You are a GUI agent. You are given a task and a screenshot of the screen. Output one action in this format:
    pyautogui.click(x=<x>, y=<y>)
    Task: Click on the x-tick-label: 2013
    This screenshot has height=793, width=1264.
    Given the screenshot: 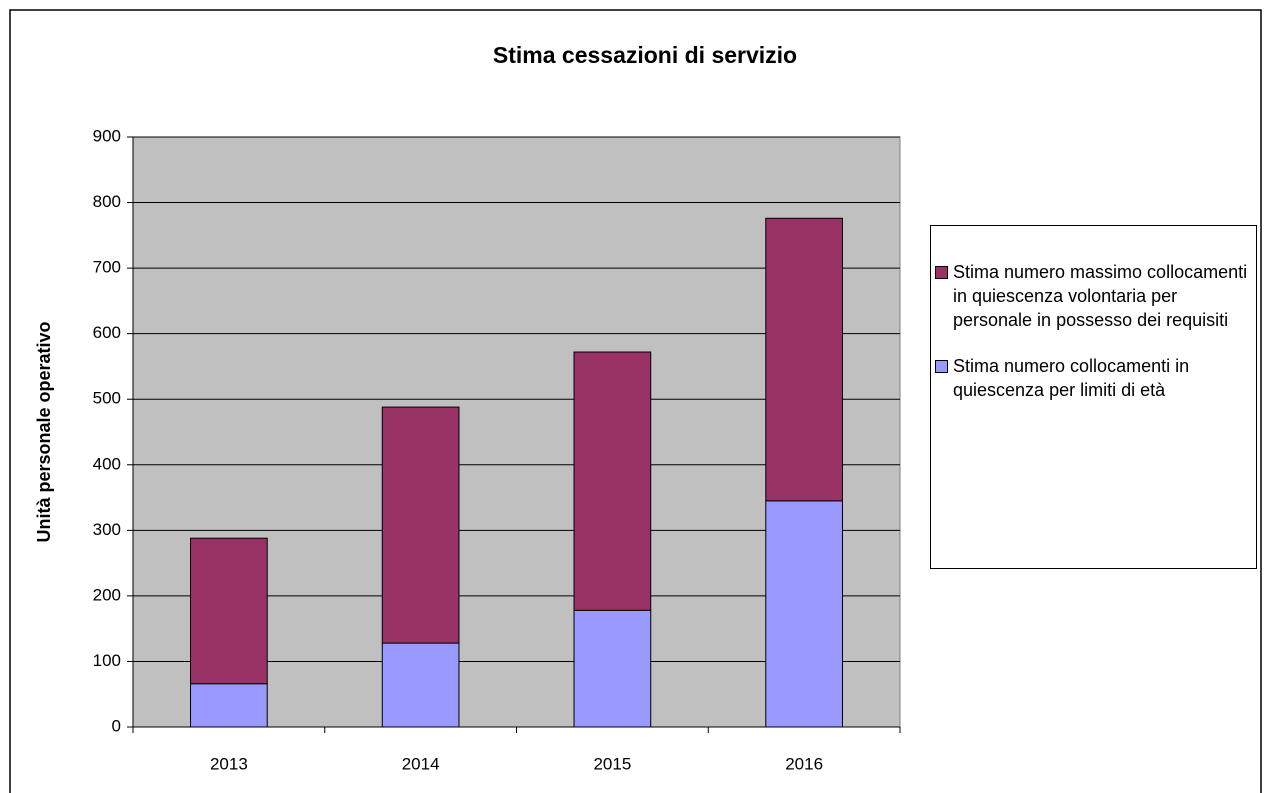 What is the action you would take?
    pyautogui.click(x=229, y=763)
    